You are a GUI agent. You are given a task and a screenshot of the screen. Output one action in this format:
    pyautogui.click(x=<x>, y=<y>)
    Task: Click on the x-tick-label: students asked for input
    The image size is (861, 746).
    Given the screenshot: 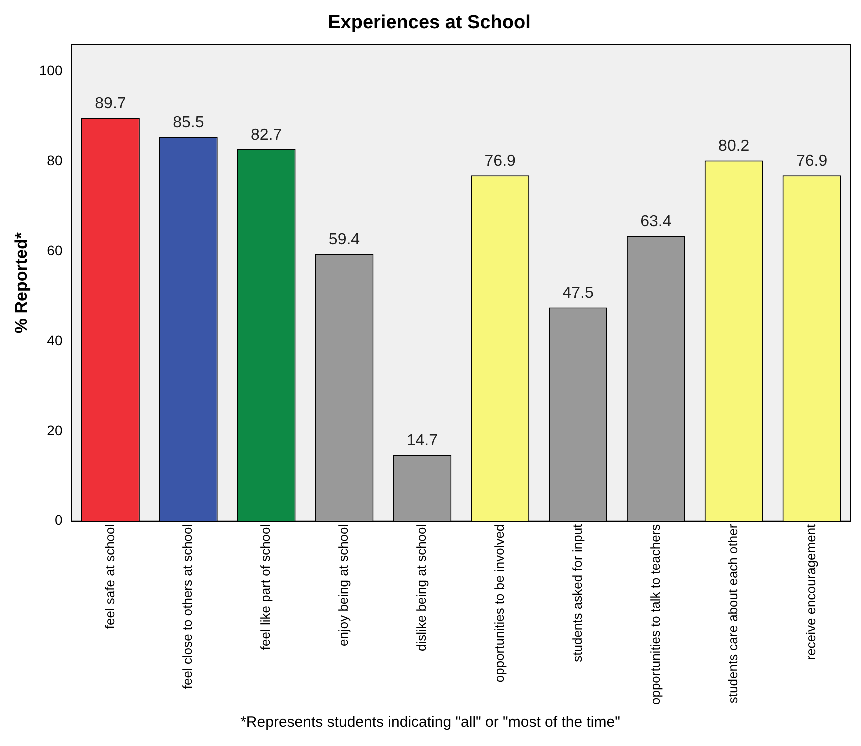 What is the action you would take?
    pyautogui.click(x=577, y=593)
    